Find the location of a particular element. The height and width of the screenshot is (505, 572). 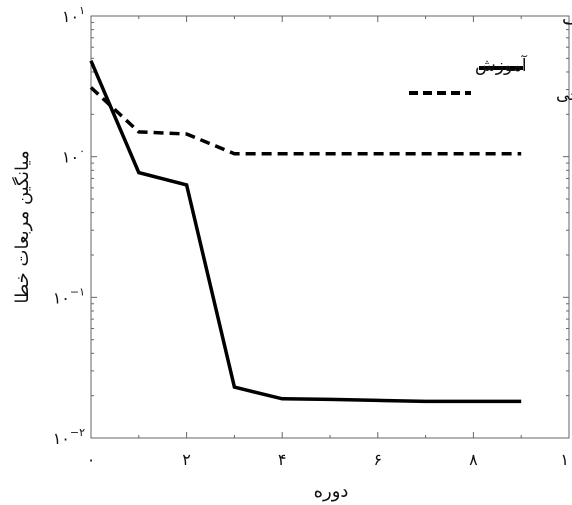

y-tick-label: ۱۰۰ is located at coordinates (73, 156).